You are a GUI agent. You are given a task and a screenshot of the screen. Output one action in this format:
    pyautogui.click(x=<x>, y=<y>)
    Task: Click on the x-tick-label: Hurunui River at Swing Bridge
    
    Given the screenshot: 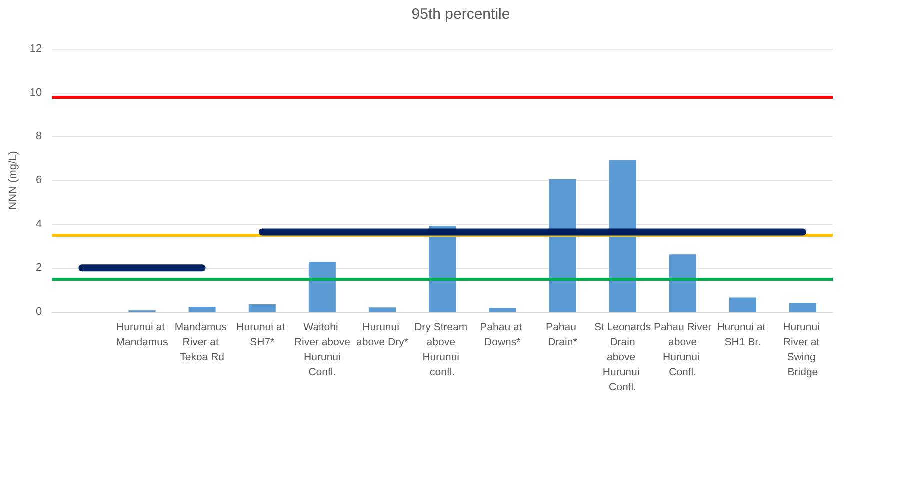 What is the action you would take?
    pyautogui.click(x=803, y=350)
    